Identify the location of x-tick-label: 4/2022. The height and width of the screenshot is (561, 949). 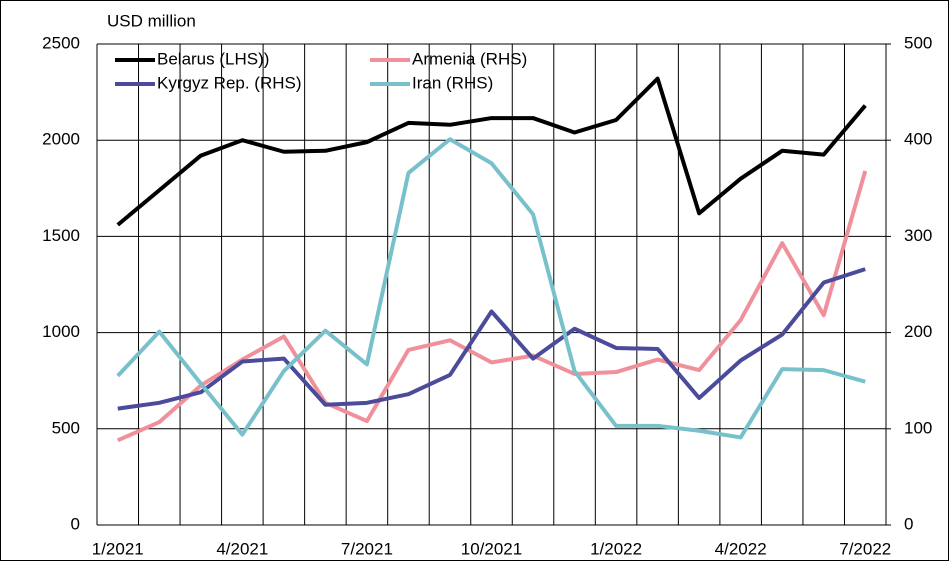
(741, 548).